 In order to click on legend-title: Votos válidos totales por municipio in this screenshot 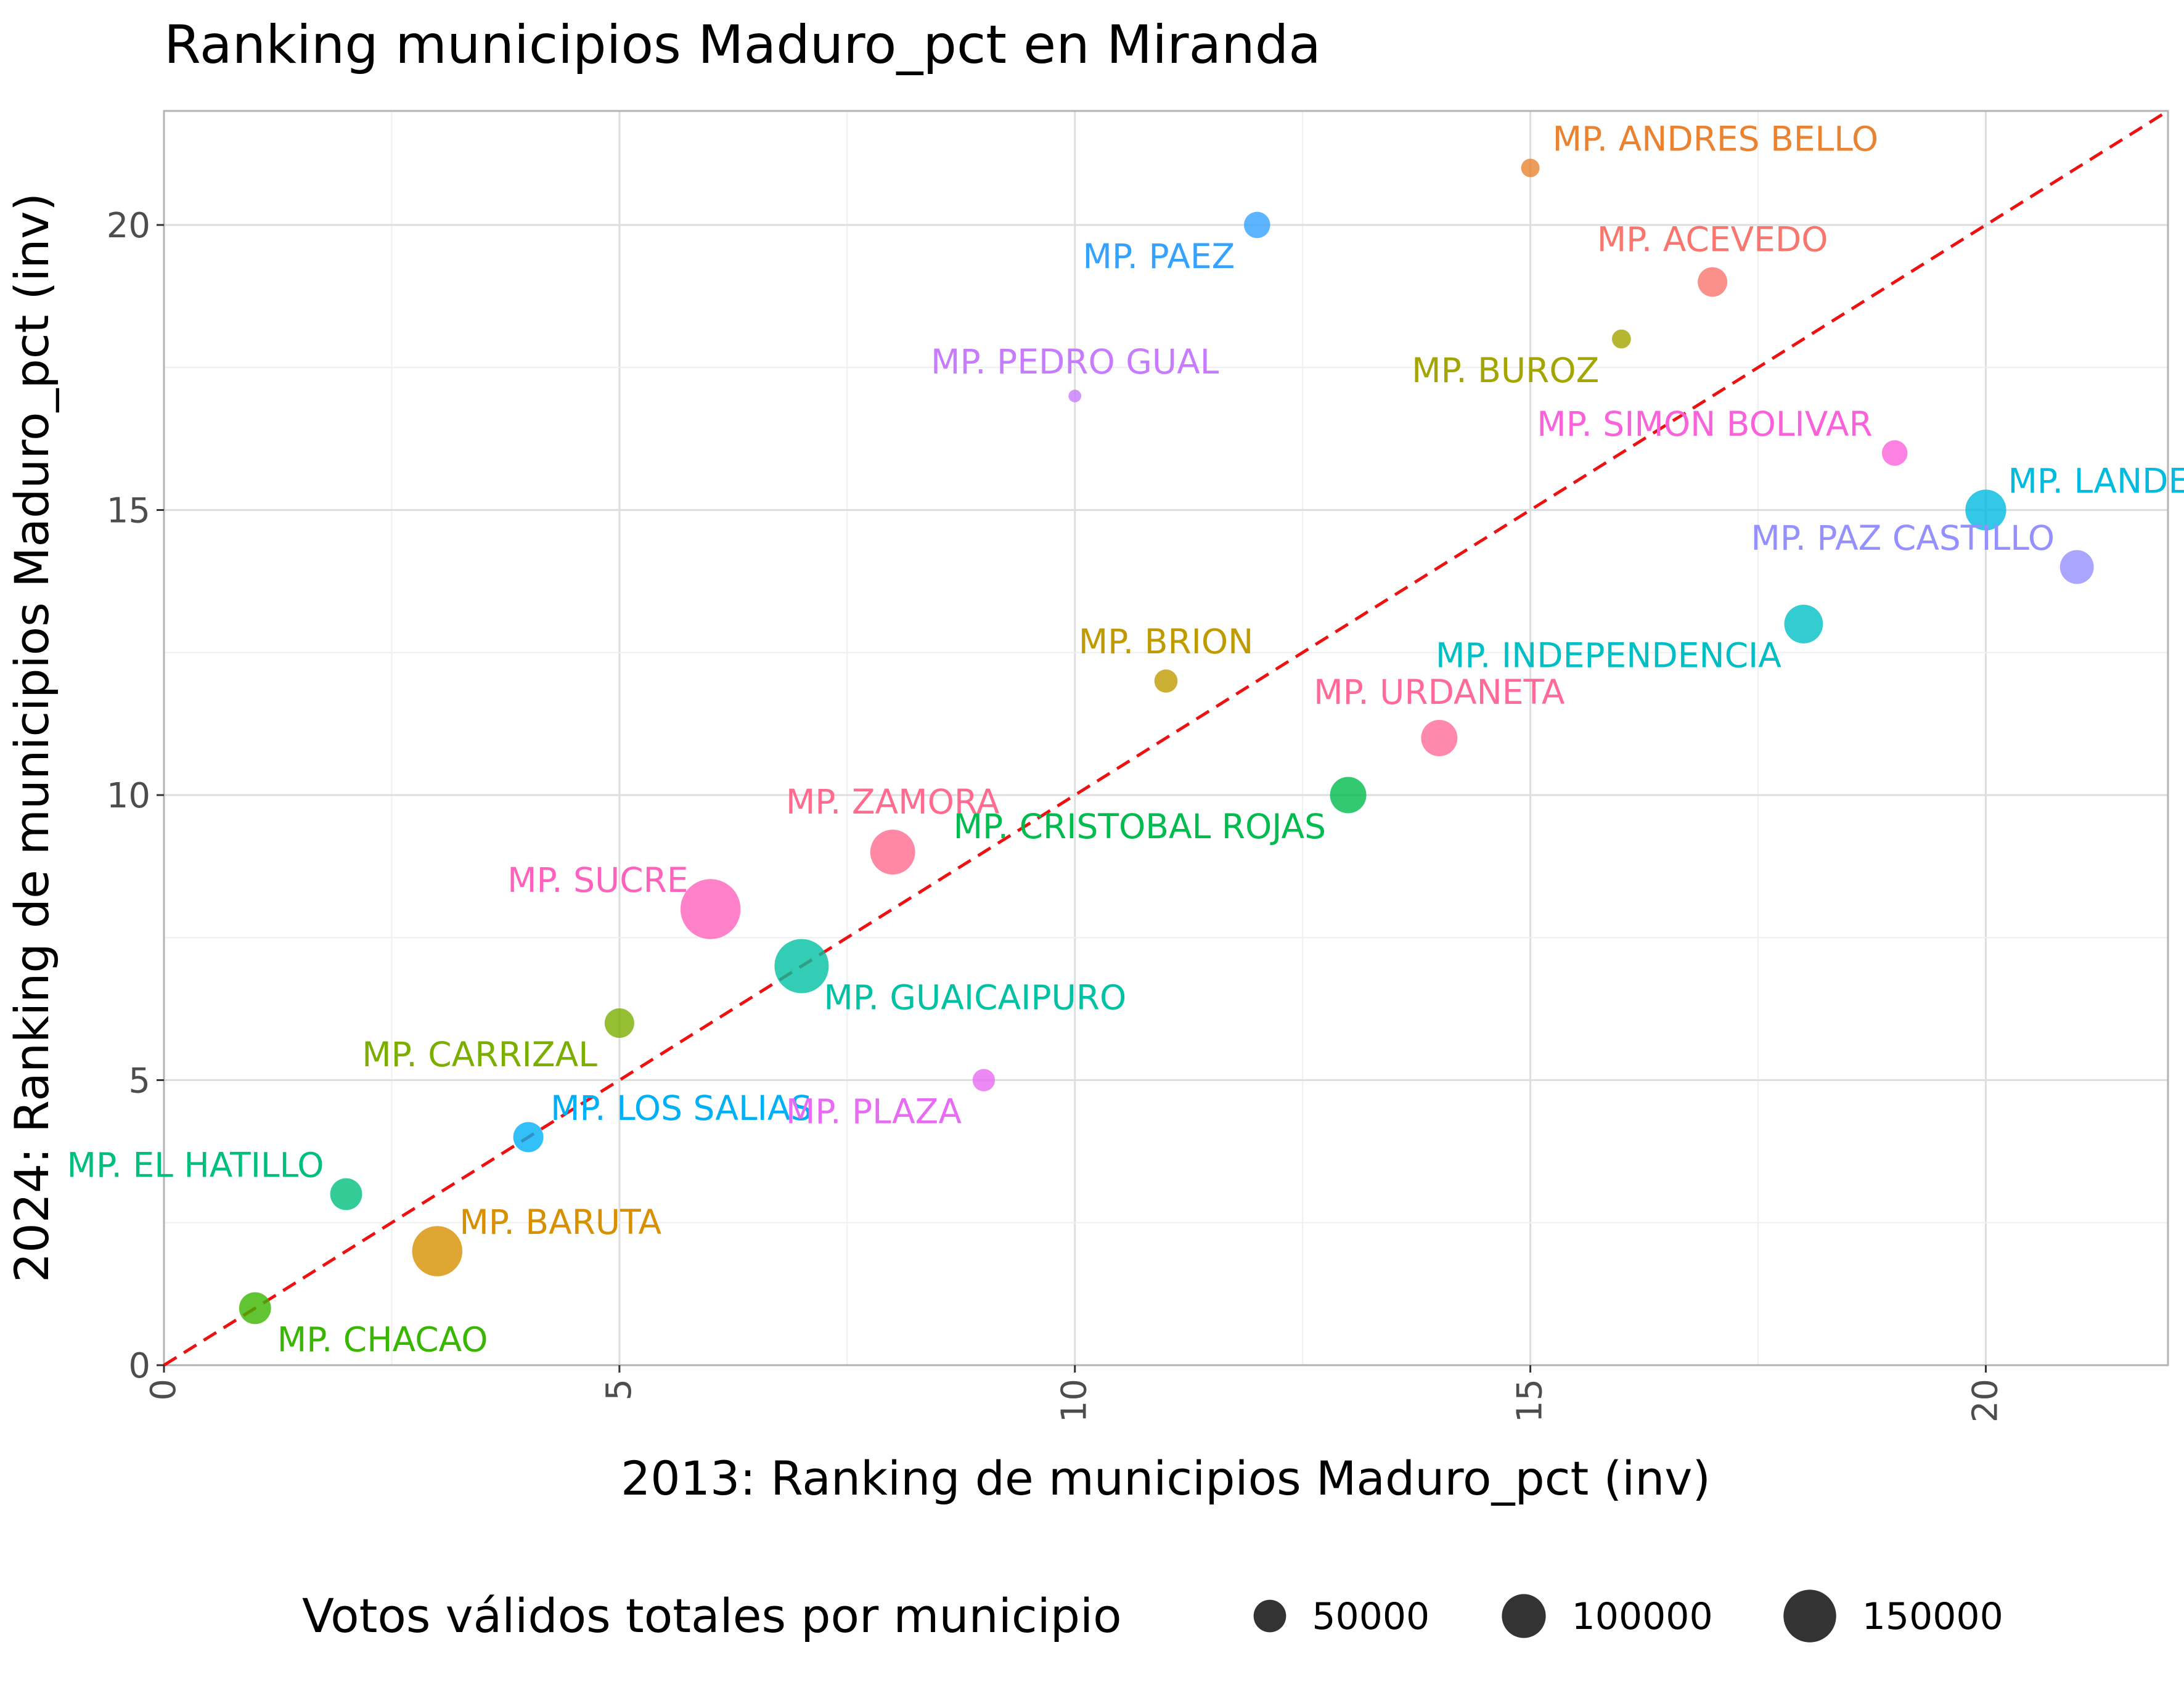, I will do `click(712, 1615)`.